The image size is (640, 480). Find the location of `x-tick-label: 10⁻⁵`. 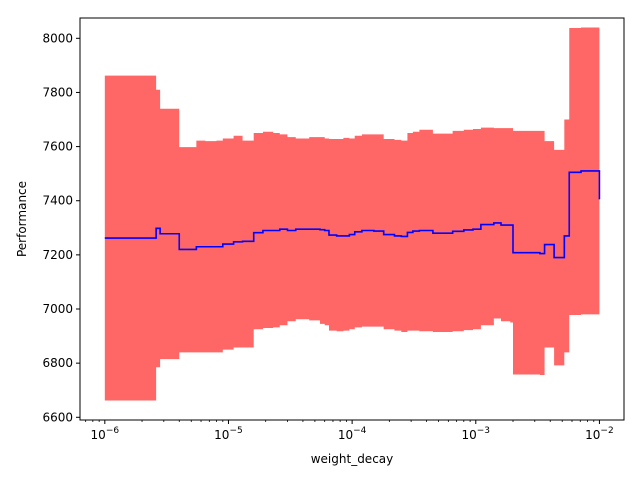

x-tick-label: 10⁻⁵ is located at coordinates (228, 434).